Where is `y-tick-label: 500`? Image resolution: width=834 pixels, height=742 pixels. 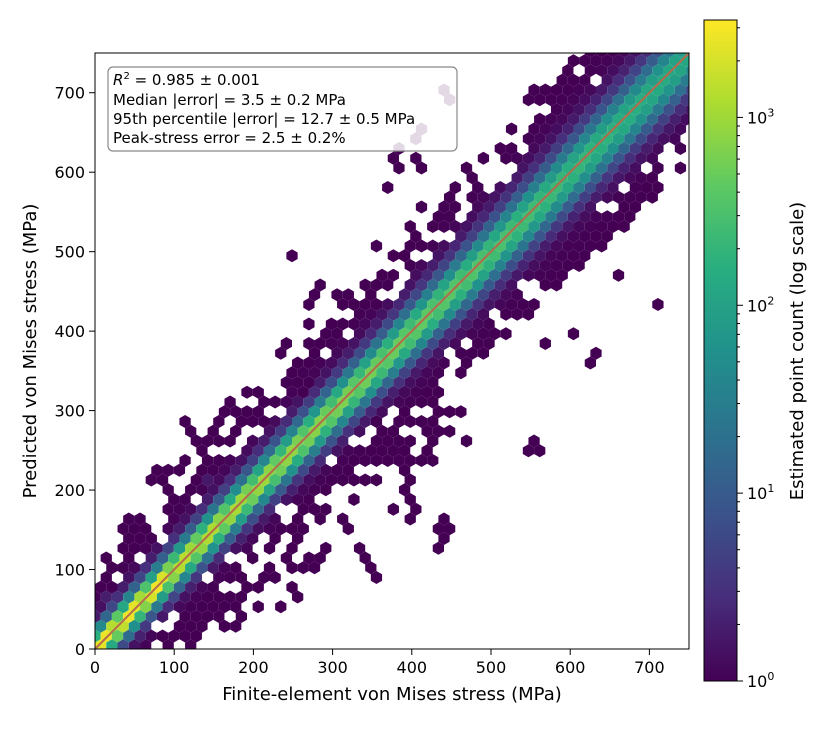 y-tick-label: 500 is located at coordinates (69, 252).